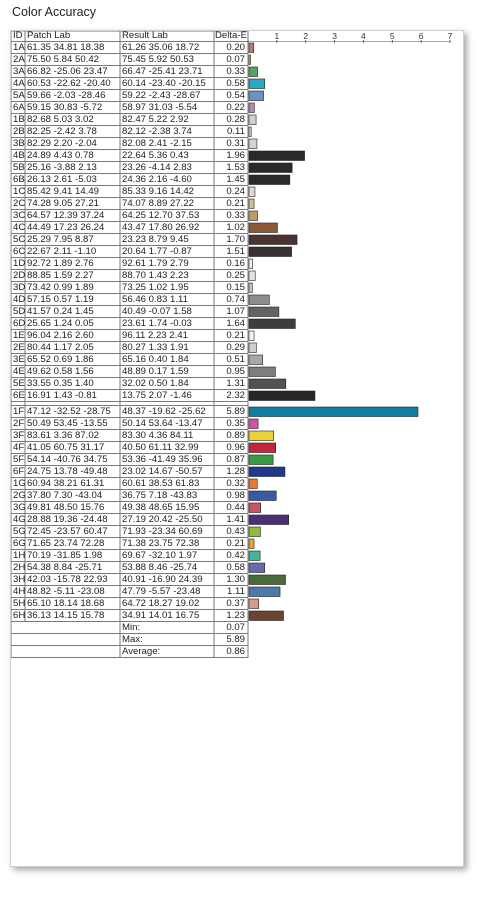 The height and width of the screenshot is (900, 477). What do you see at coordinates (160, 447) in the screenshot?
I see `row-result-lab: 40.50 61.11 32.99` at bounding box center [160, 447].